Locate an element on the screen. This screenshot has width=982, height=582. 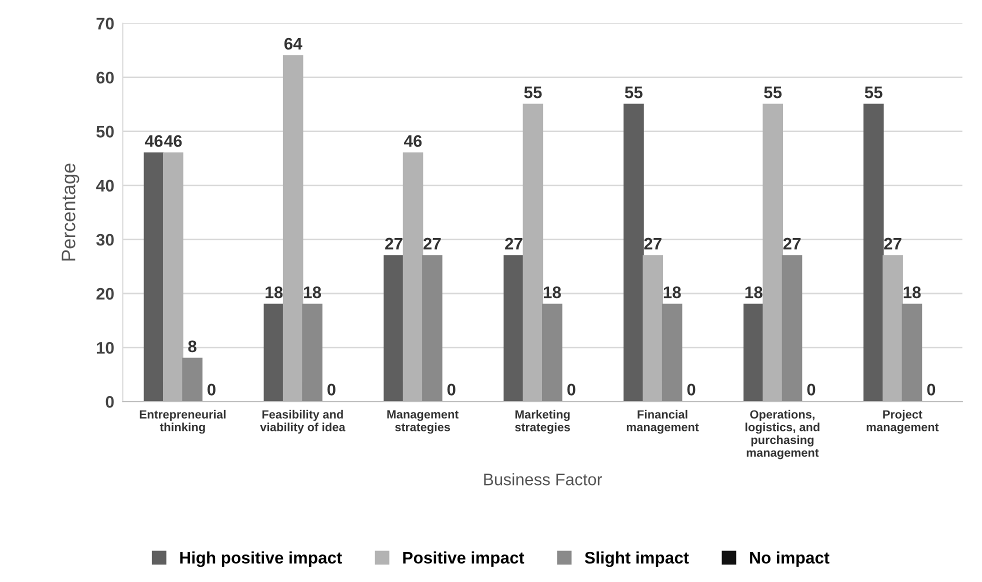
legend-label: Slight impact is located at coordinates (636, 559).